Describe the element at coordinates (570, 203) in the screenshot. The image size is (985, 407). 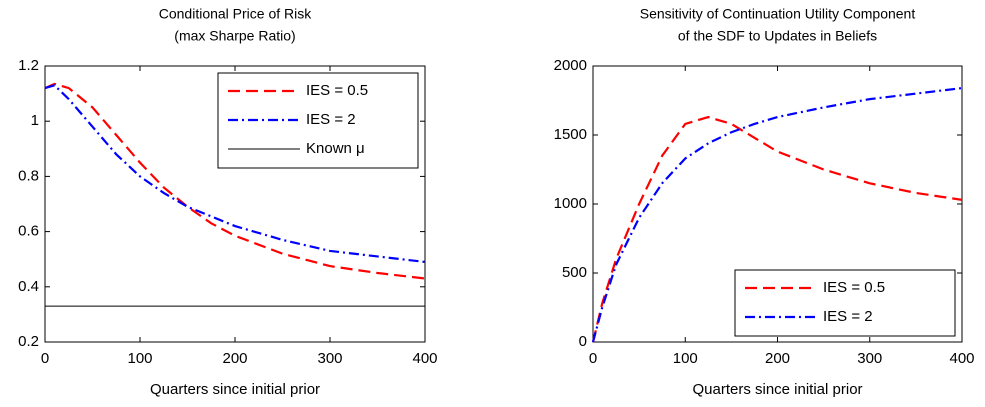
I see `y-tick-label: 1000` at that location.